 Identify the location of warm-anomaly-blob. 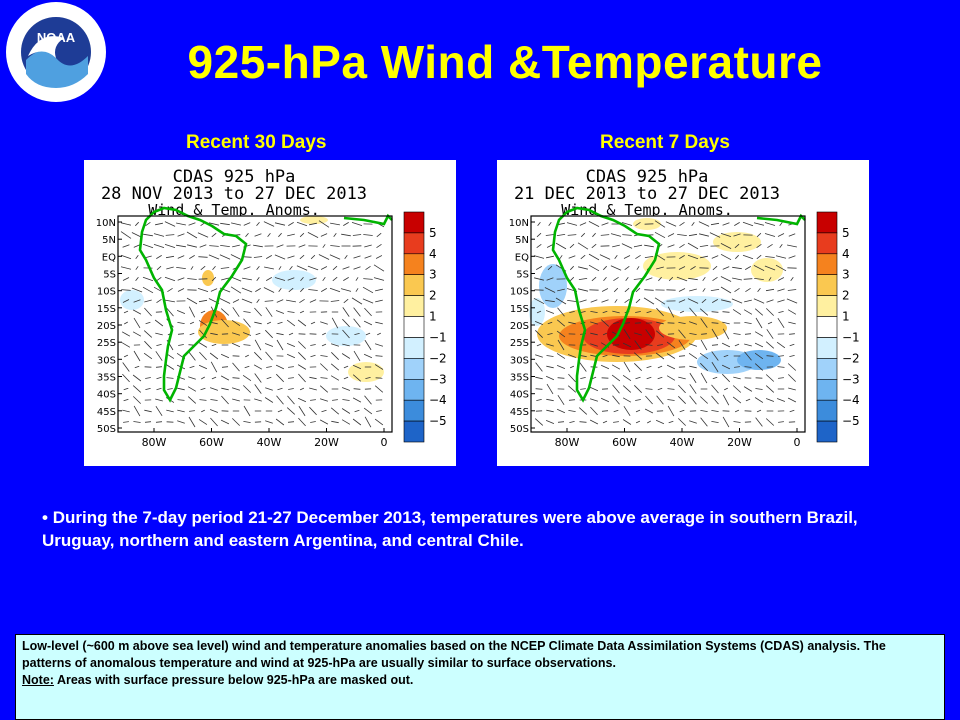
(737, 242).